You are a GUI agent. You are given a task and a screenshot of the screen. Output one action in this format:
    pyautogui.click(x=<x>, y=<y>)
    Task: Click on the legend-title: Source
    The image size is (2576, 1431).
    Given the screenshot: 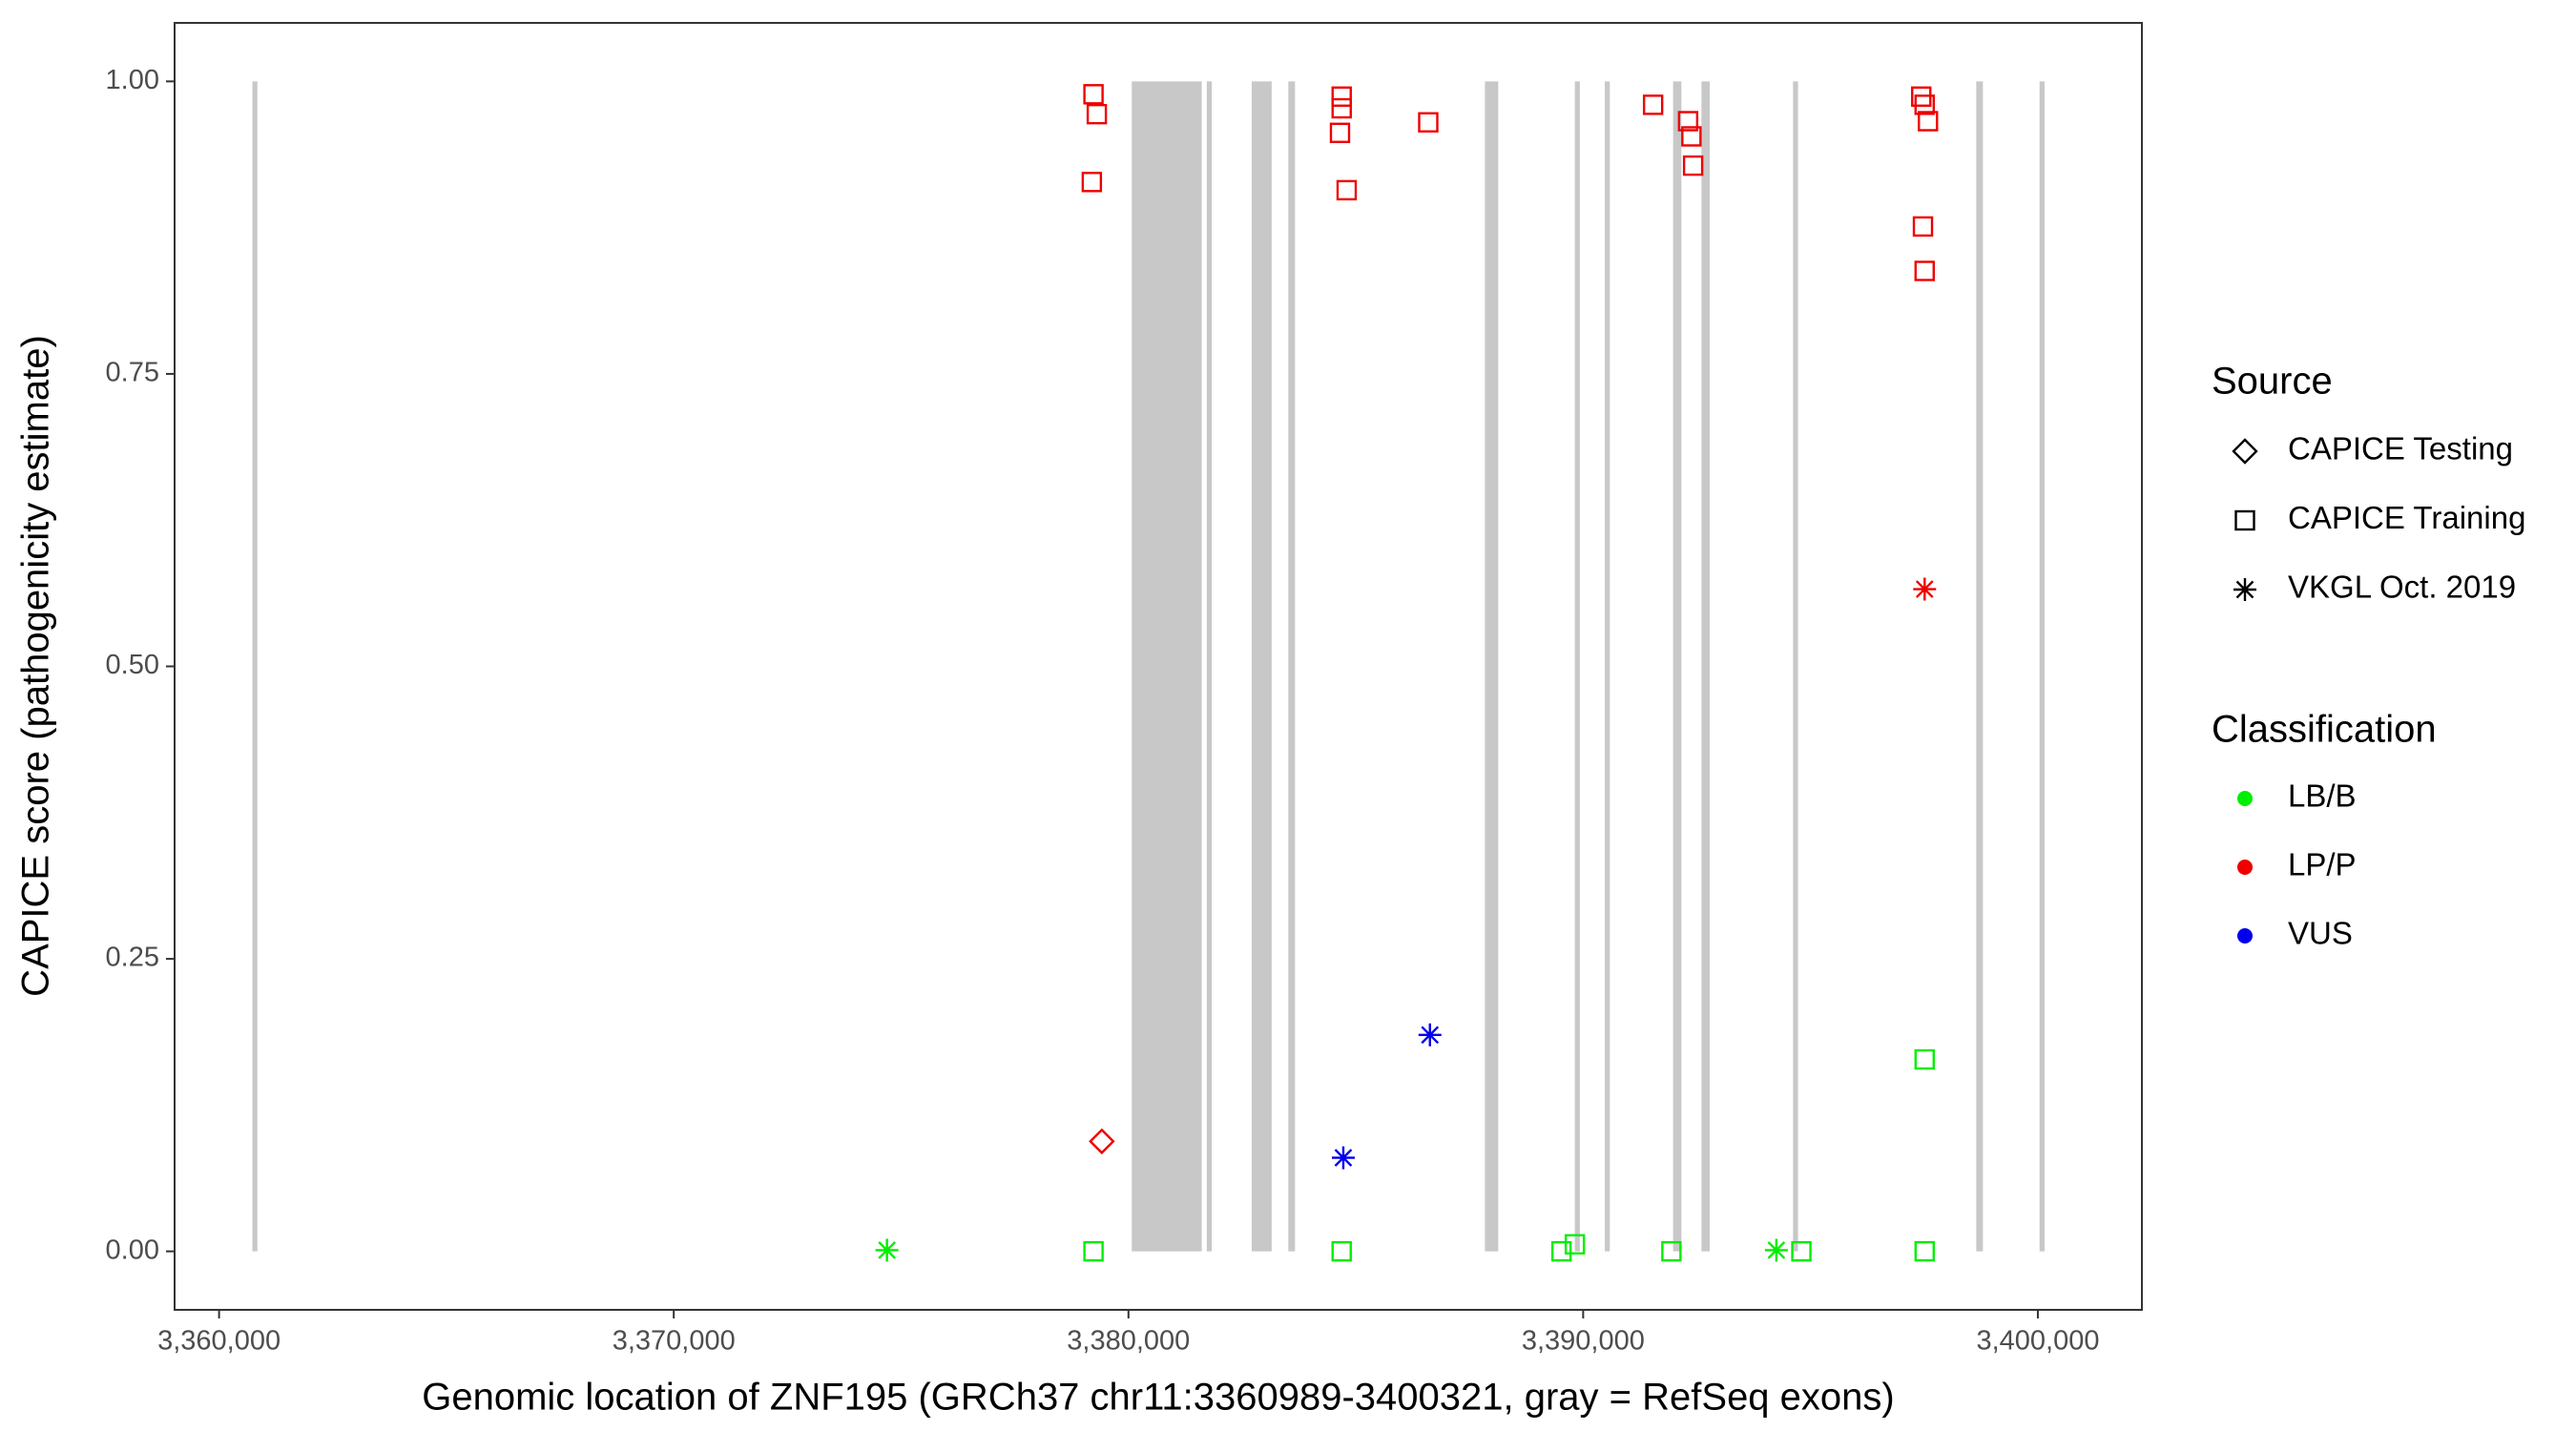 What is the action you would take?
    pyautogui.click(x=2272, y=382)
    